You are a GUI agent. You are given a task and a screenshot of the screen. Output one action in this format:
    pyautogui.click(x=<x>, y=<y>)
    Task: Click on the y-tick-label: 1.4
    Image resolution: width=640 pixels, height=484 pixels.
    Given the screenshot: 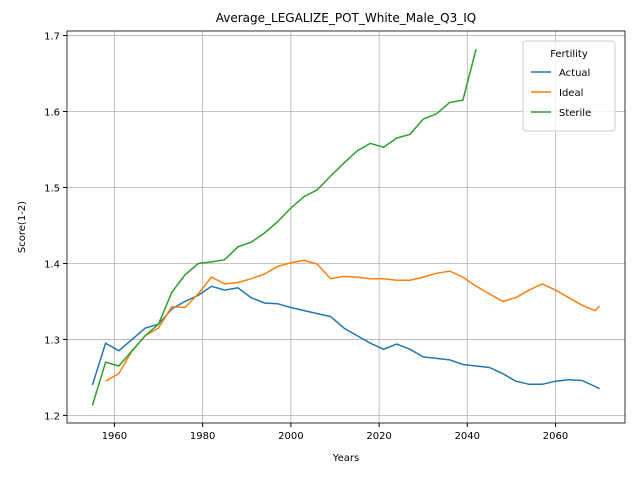 What is the action you would take?
    pyautogui.click(x=52, y=264)
    